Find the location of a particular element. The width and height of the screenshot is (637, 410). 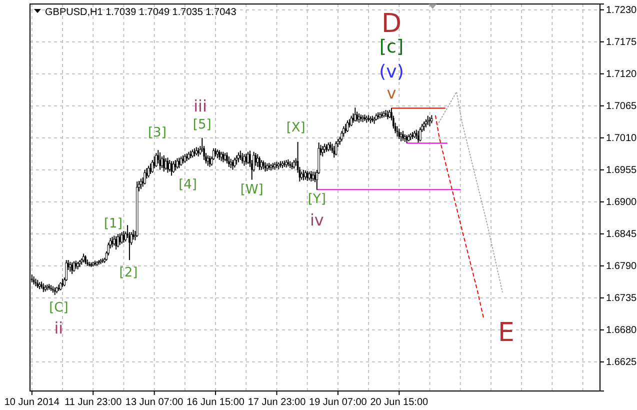

y-tick-label: 1.6790 is located at coordinates (621, 266).